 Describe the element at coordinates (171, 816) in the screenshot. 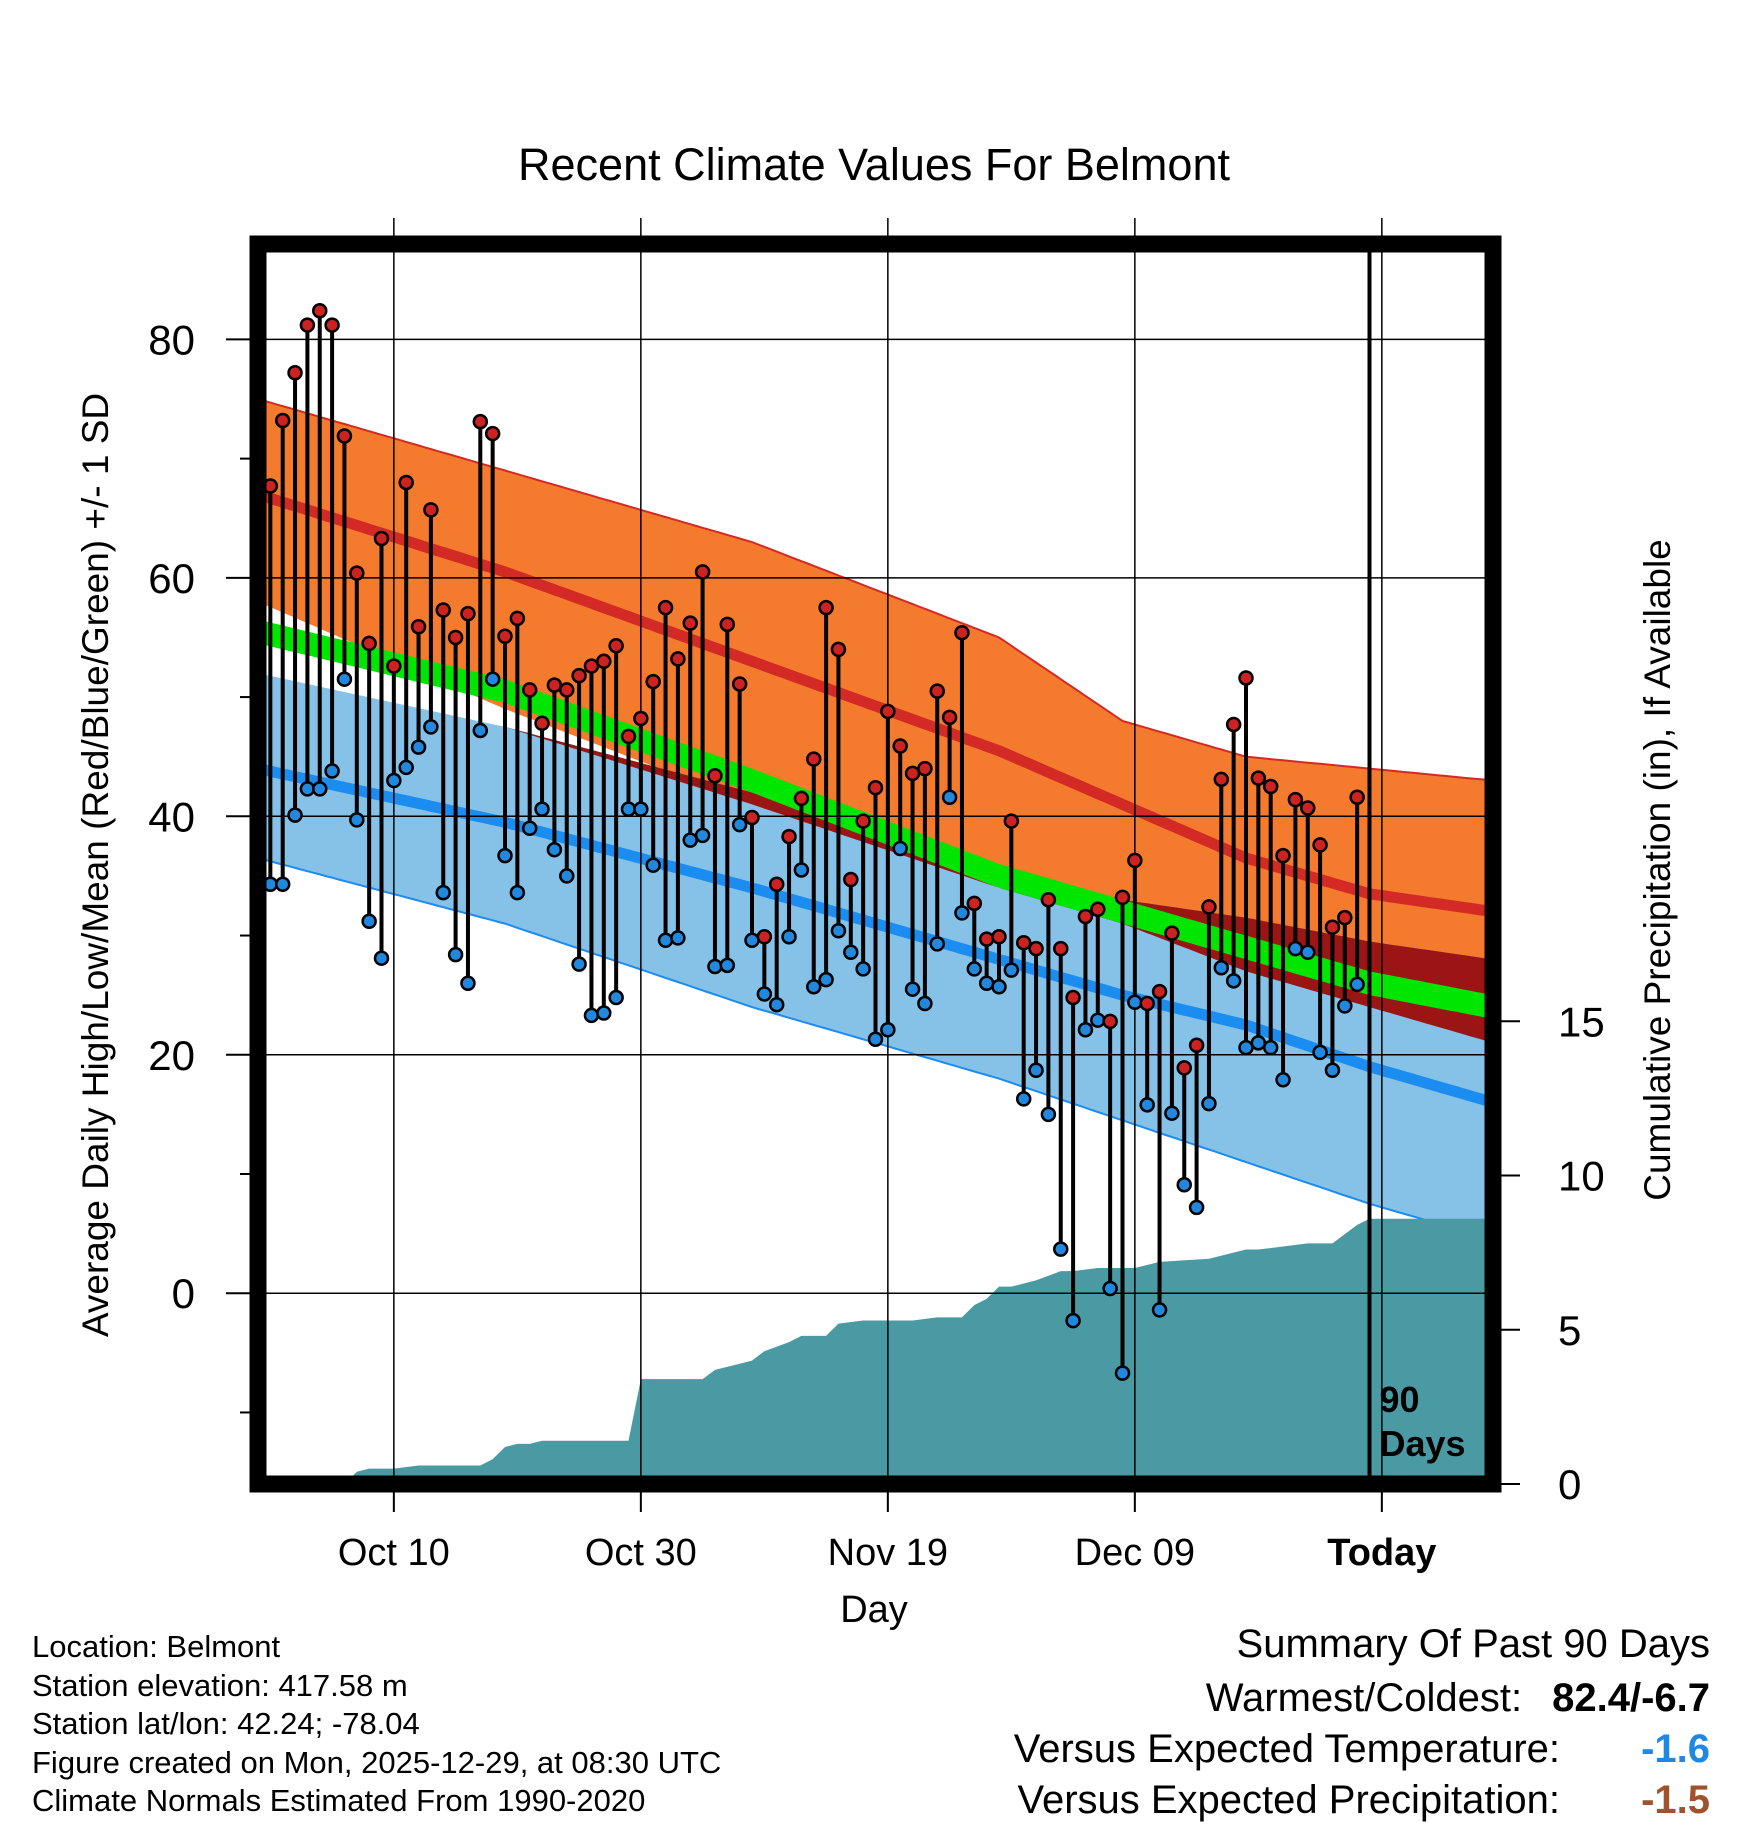

I see `y-tick-label: 40` at that location.